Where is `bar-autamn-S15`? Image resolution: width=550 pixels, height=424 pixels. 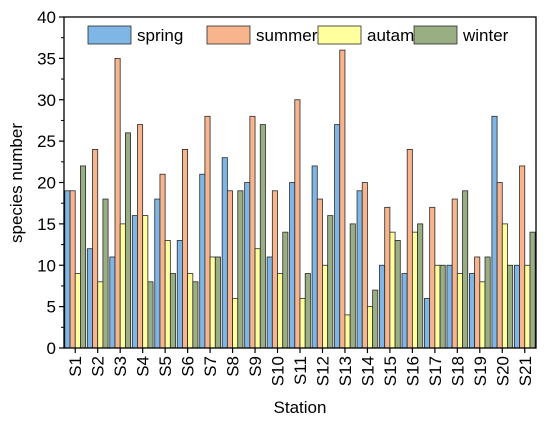 bar-autamn-S15 is located at coordinates (392, 290).